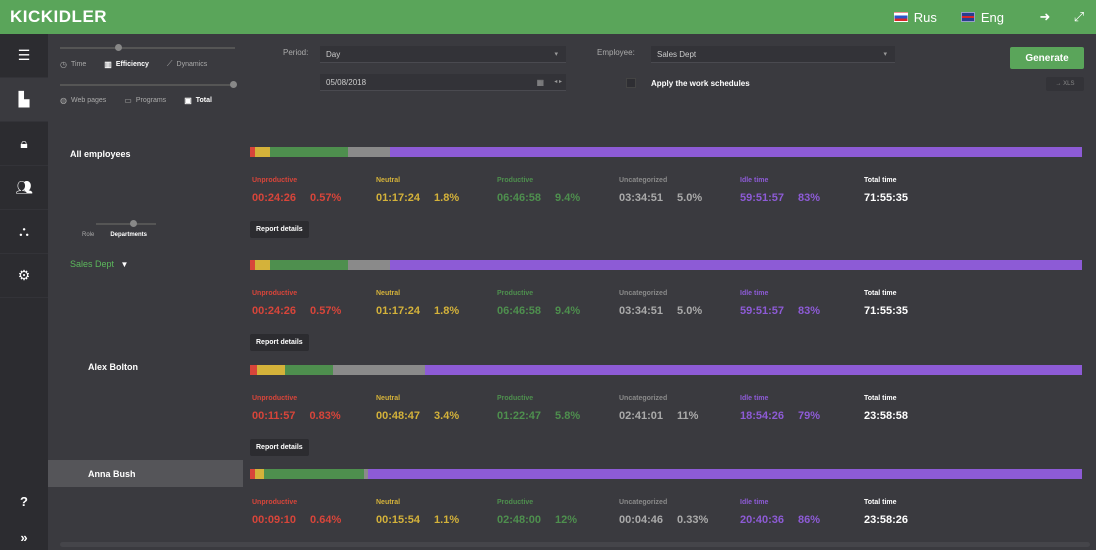 This screenshot has width=1096, height=550. What do you see at coordinates (126, 64) in the screenshot?
I see `mode-efficiency: ▥ Efficiency` at bounding box center [126, 64].